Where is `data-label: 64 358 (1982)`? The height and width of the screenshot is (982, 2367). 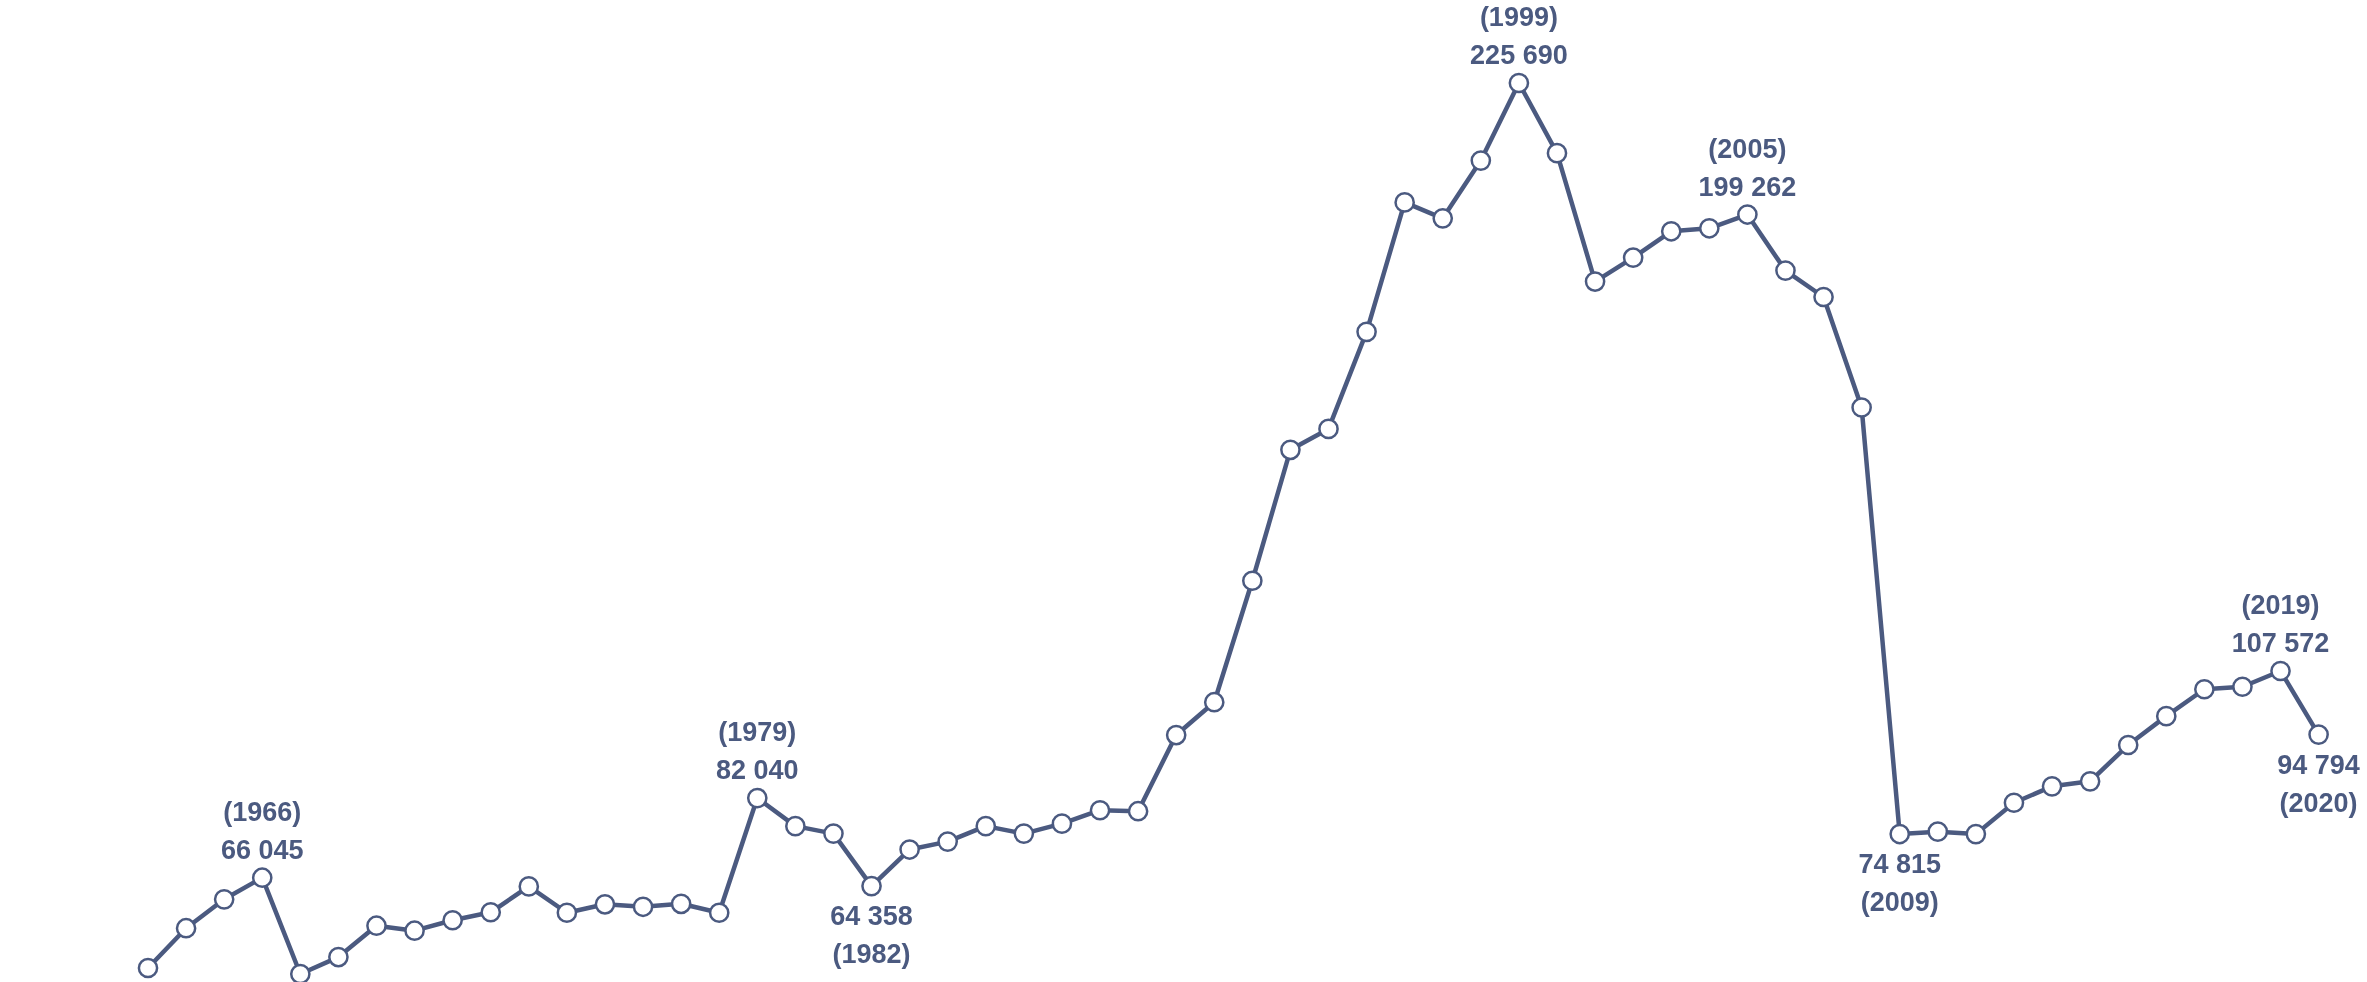 data-label: 64 358 (1982) is located at coordinates (871, 935).